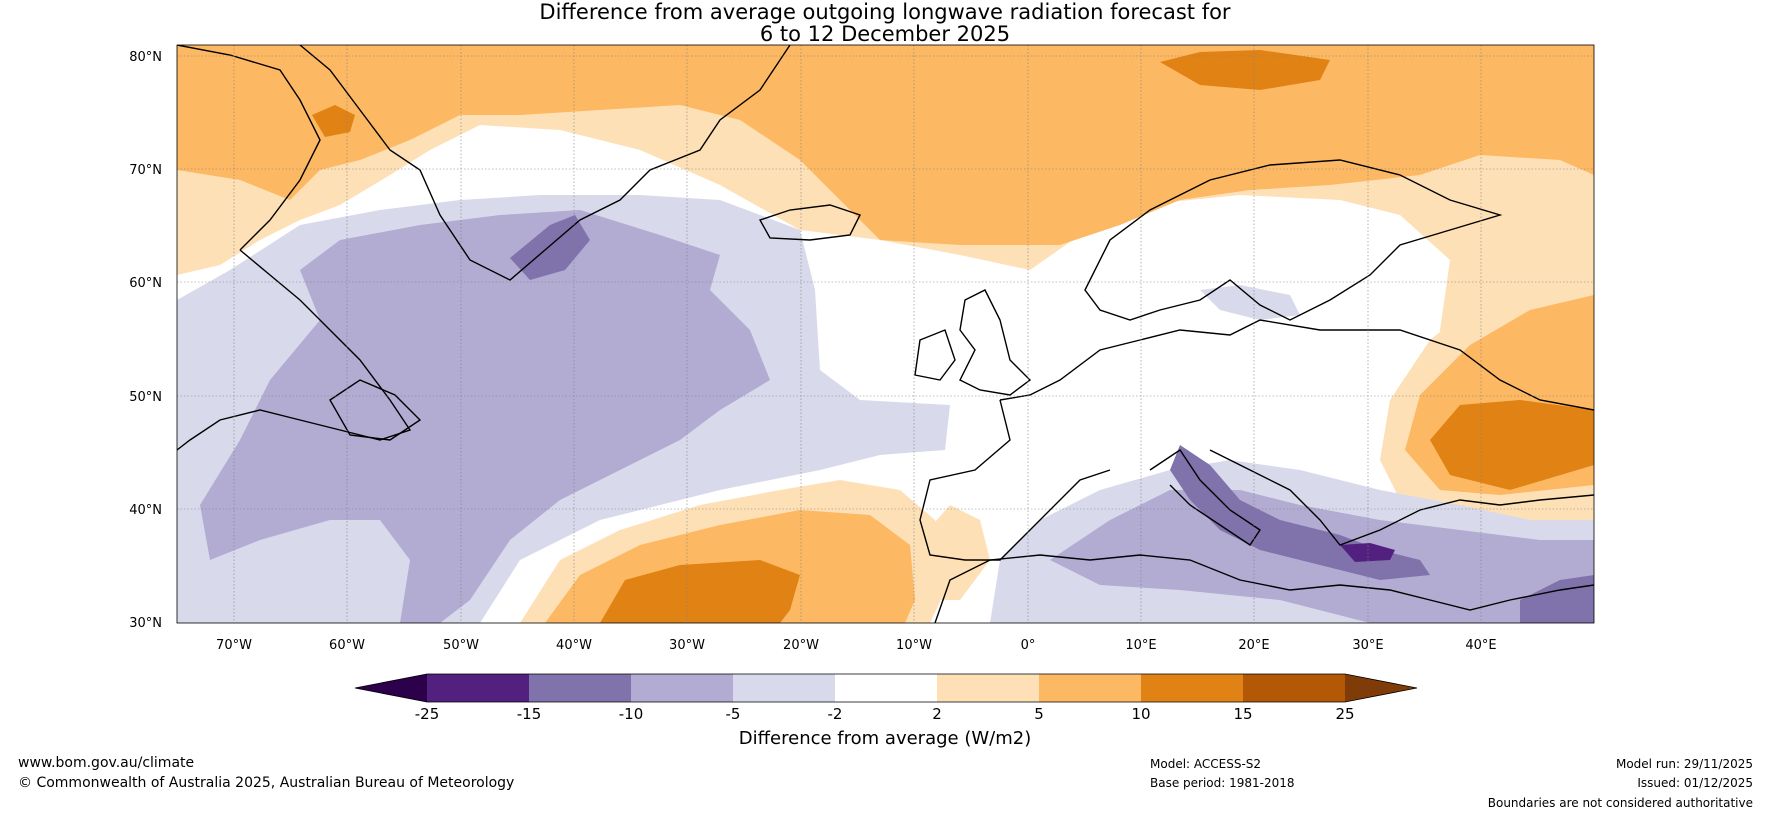  Describe the element at coordinates (937, 714) in the screenshot. I see `colorbar-tick-label: 2` at that location.